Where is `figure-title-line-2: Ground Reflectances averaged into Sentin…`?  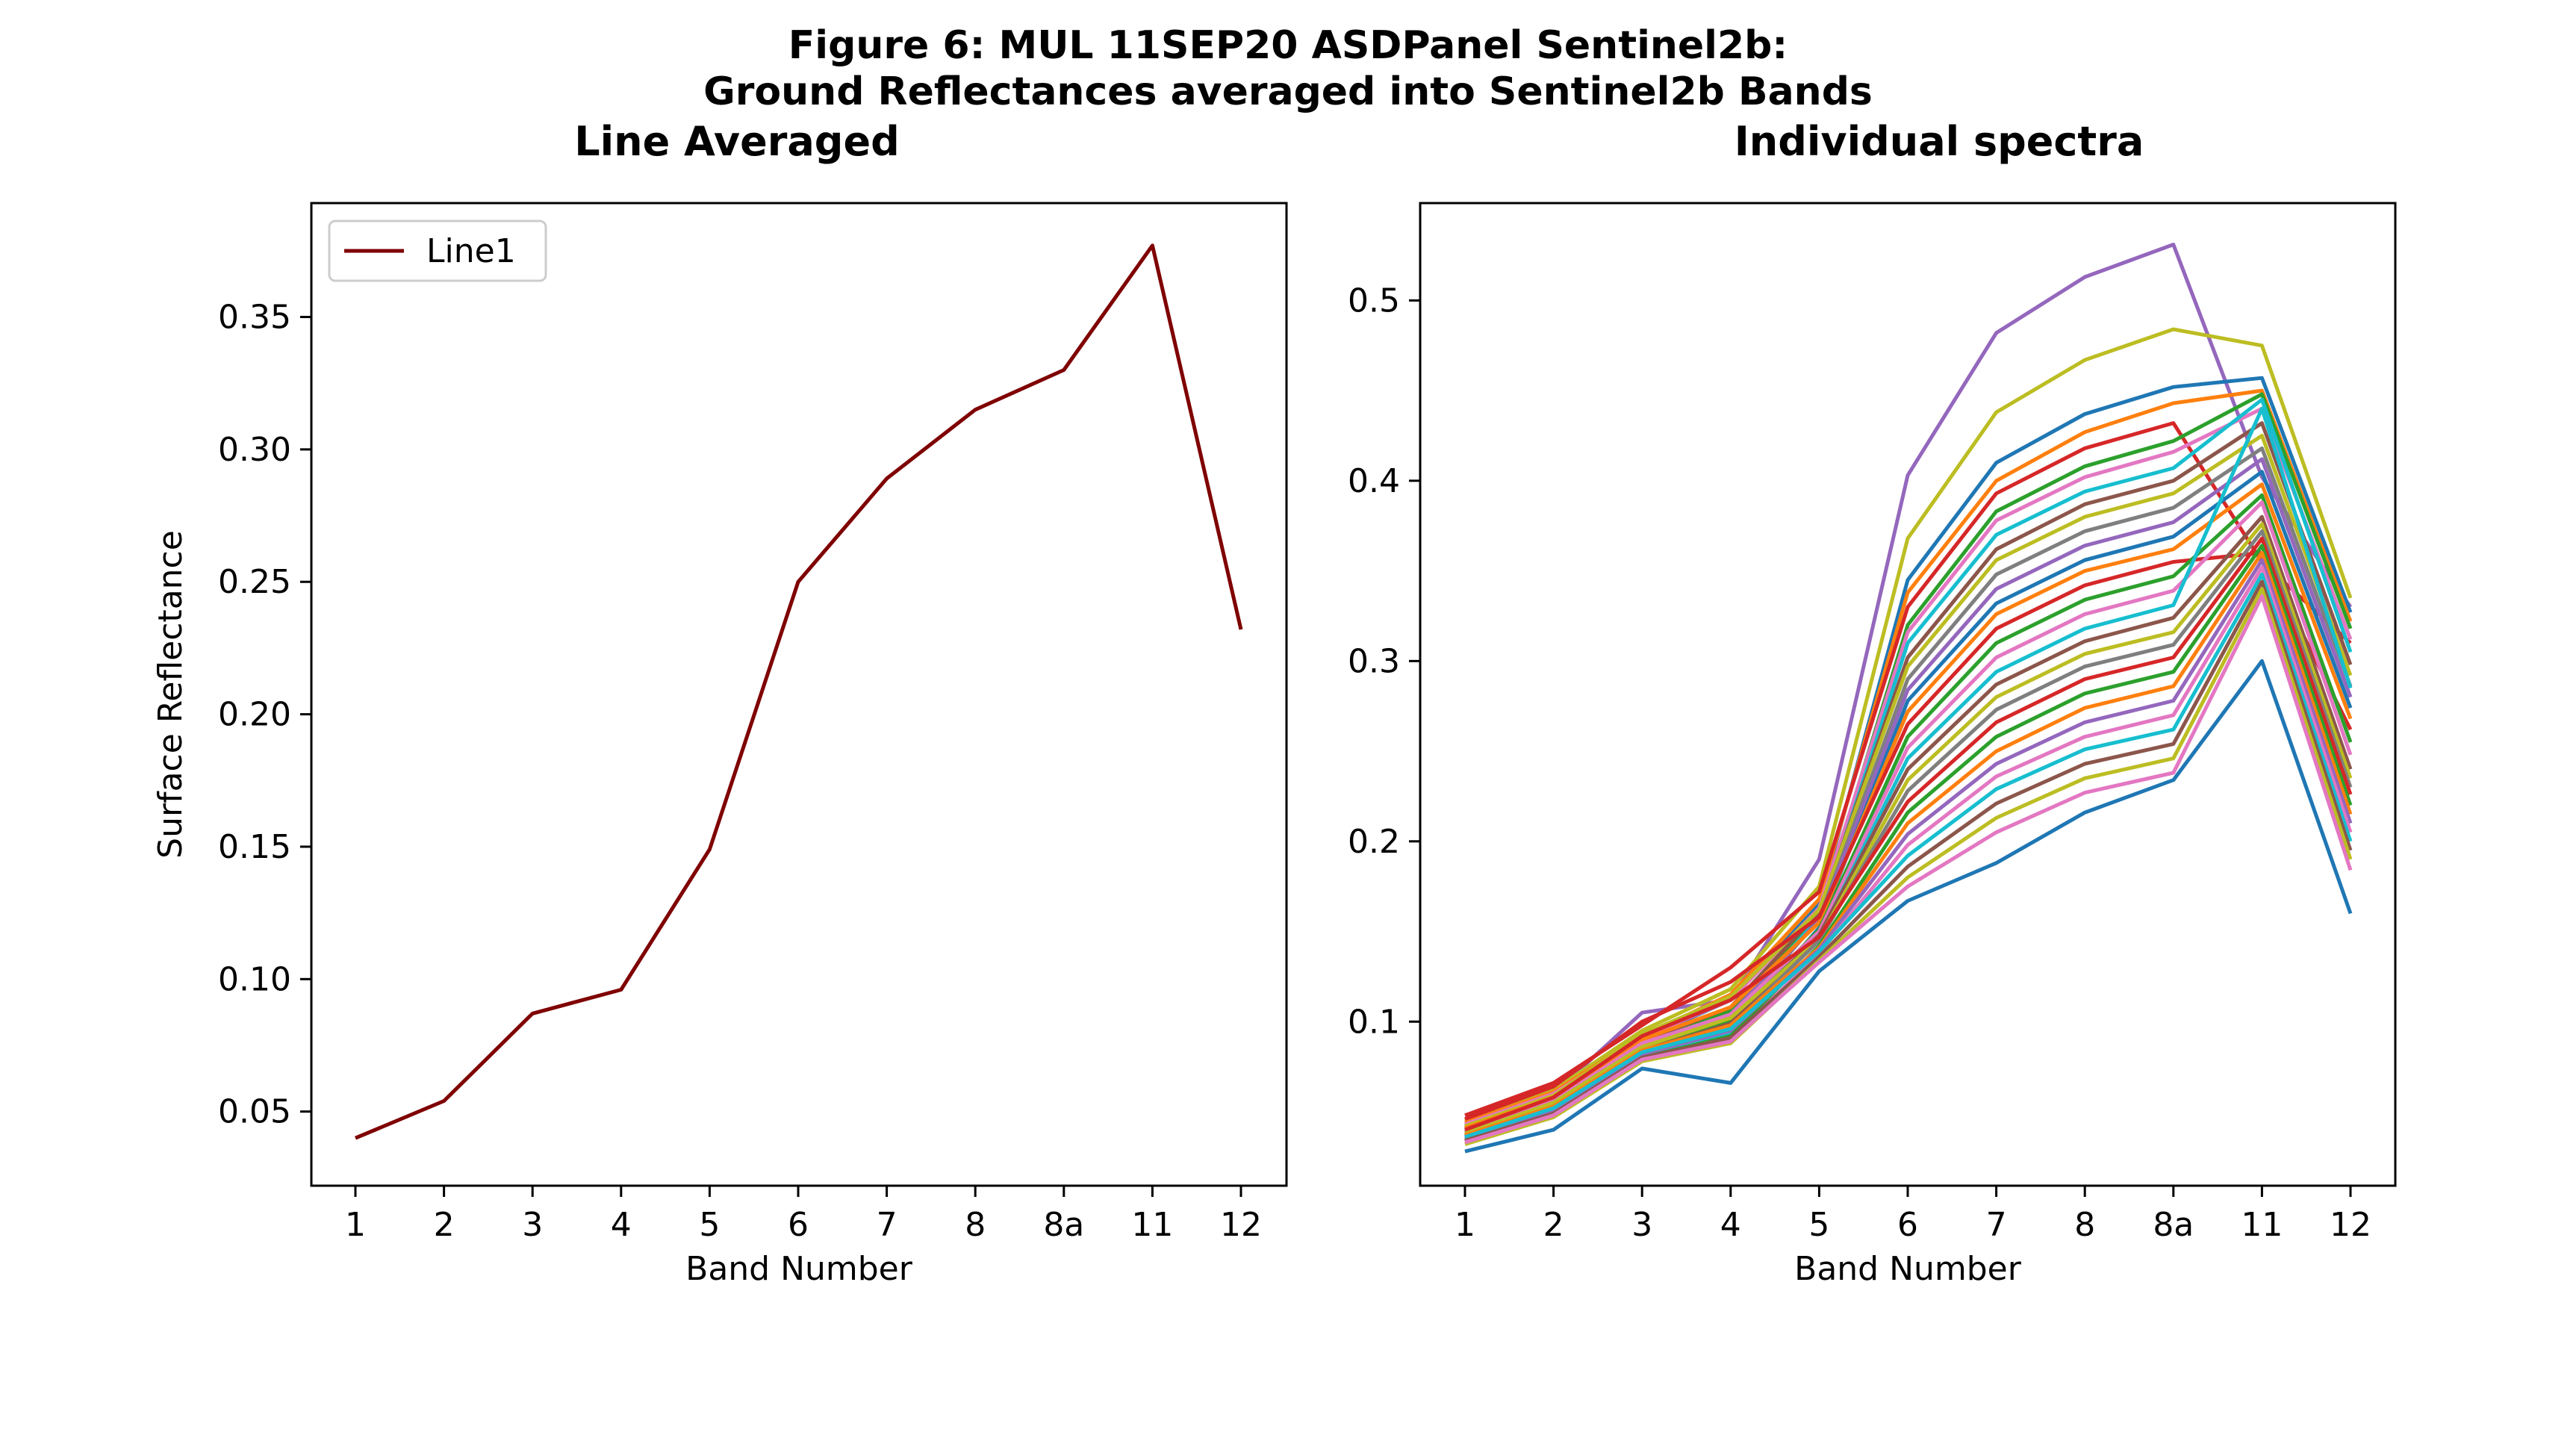 figure-title-line-2: Ground Reflectances averaged into Sentin… is located at coordinates (1288, 91).